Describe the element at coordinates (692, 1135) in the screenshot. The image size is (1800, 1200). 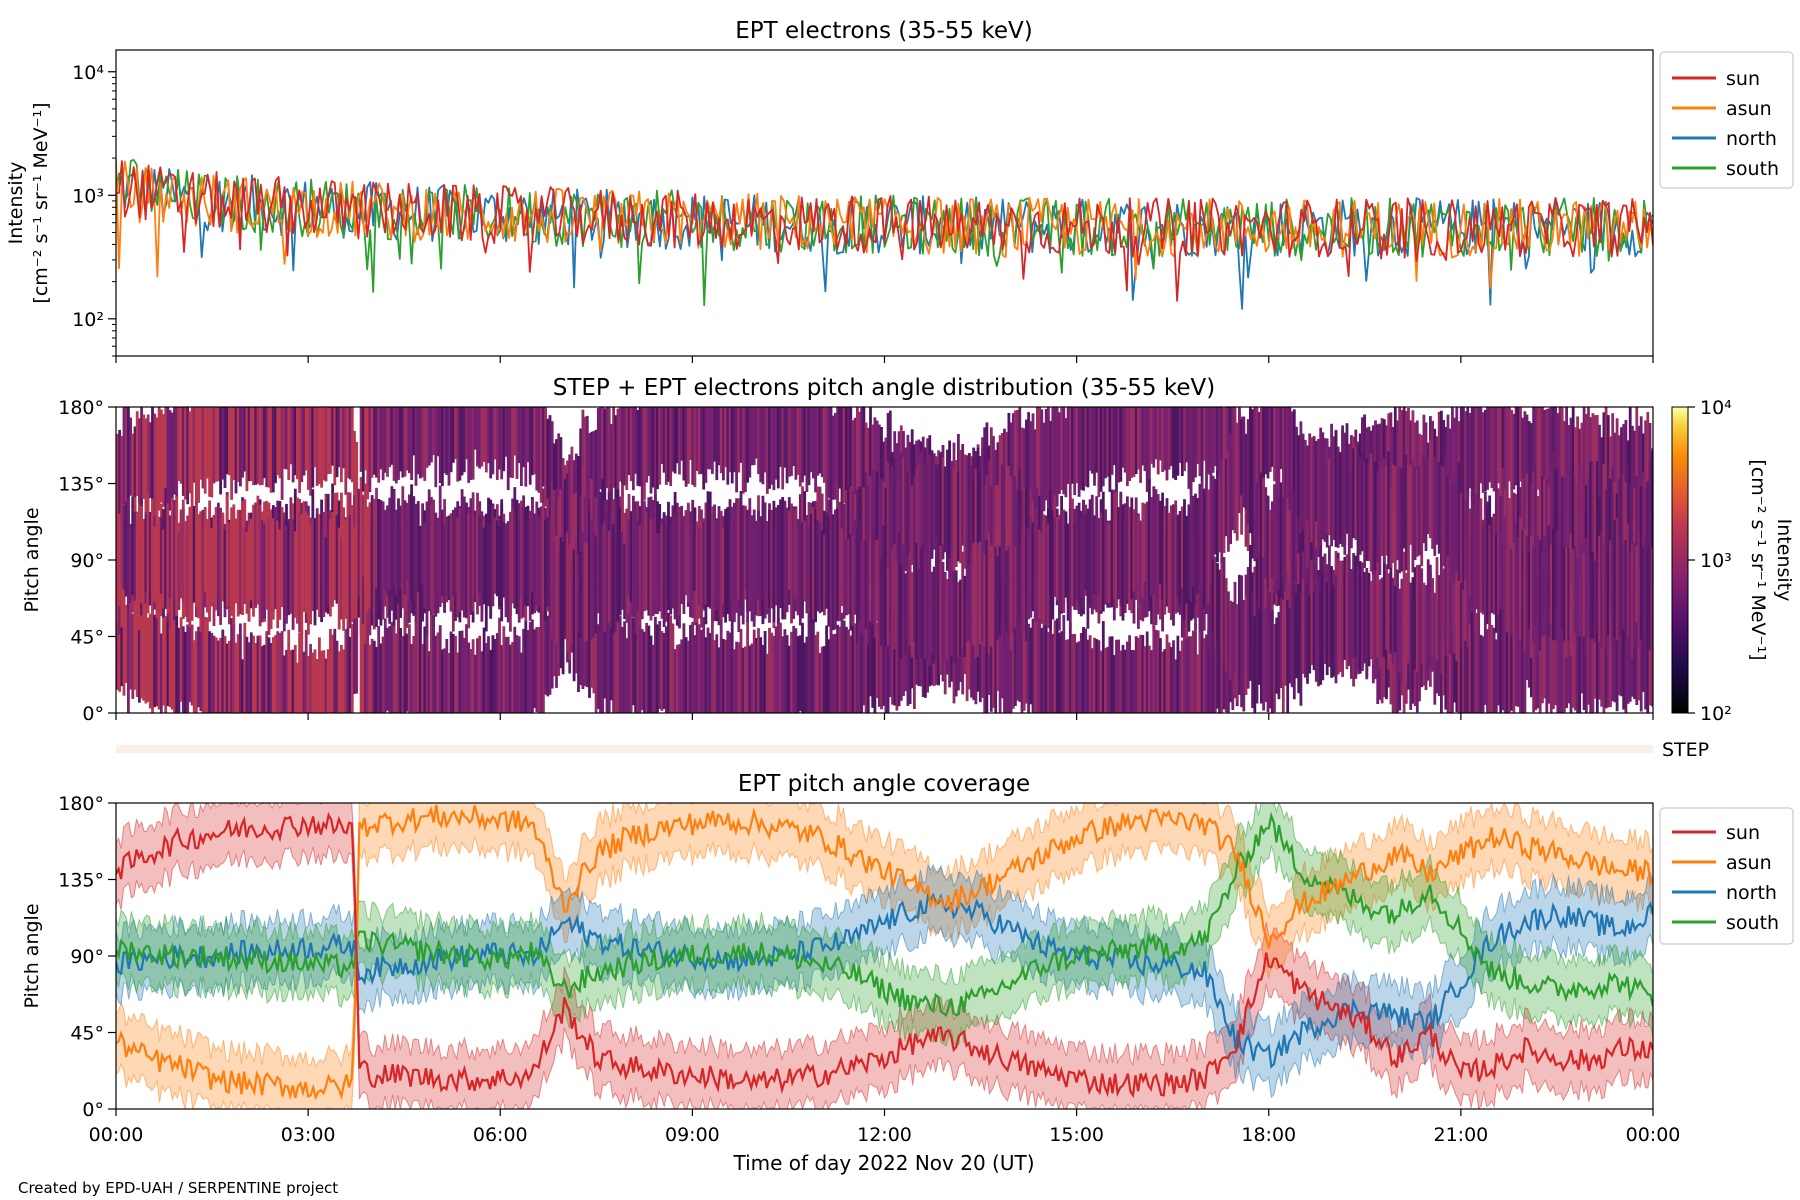
I see `x-tick-label: 09:00` at that location.